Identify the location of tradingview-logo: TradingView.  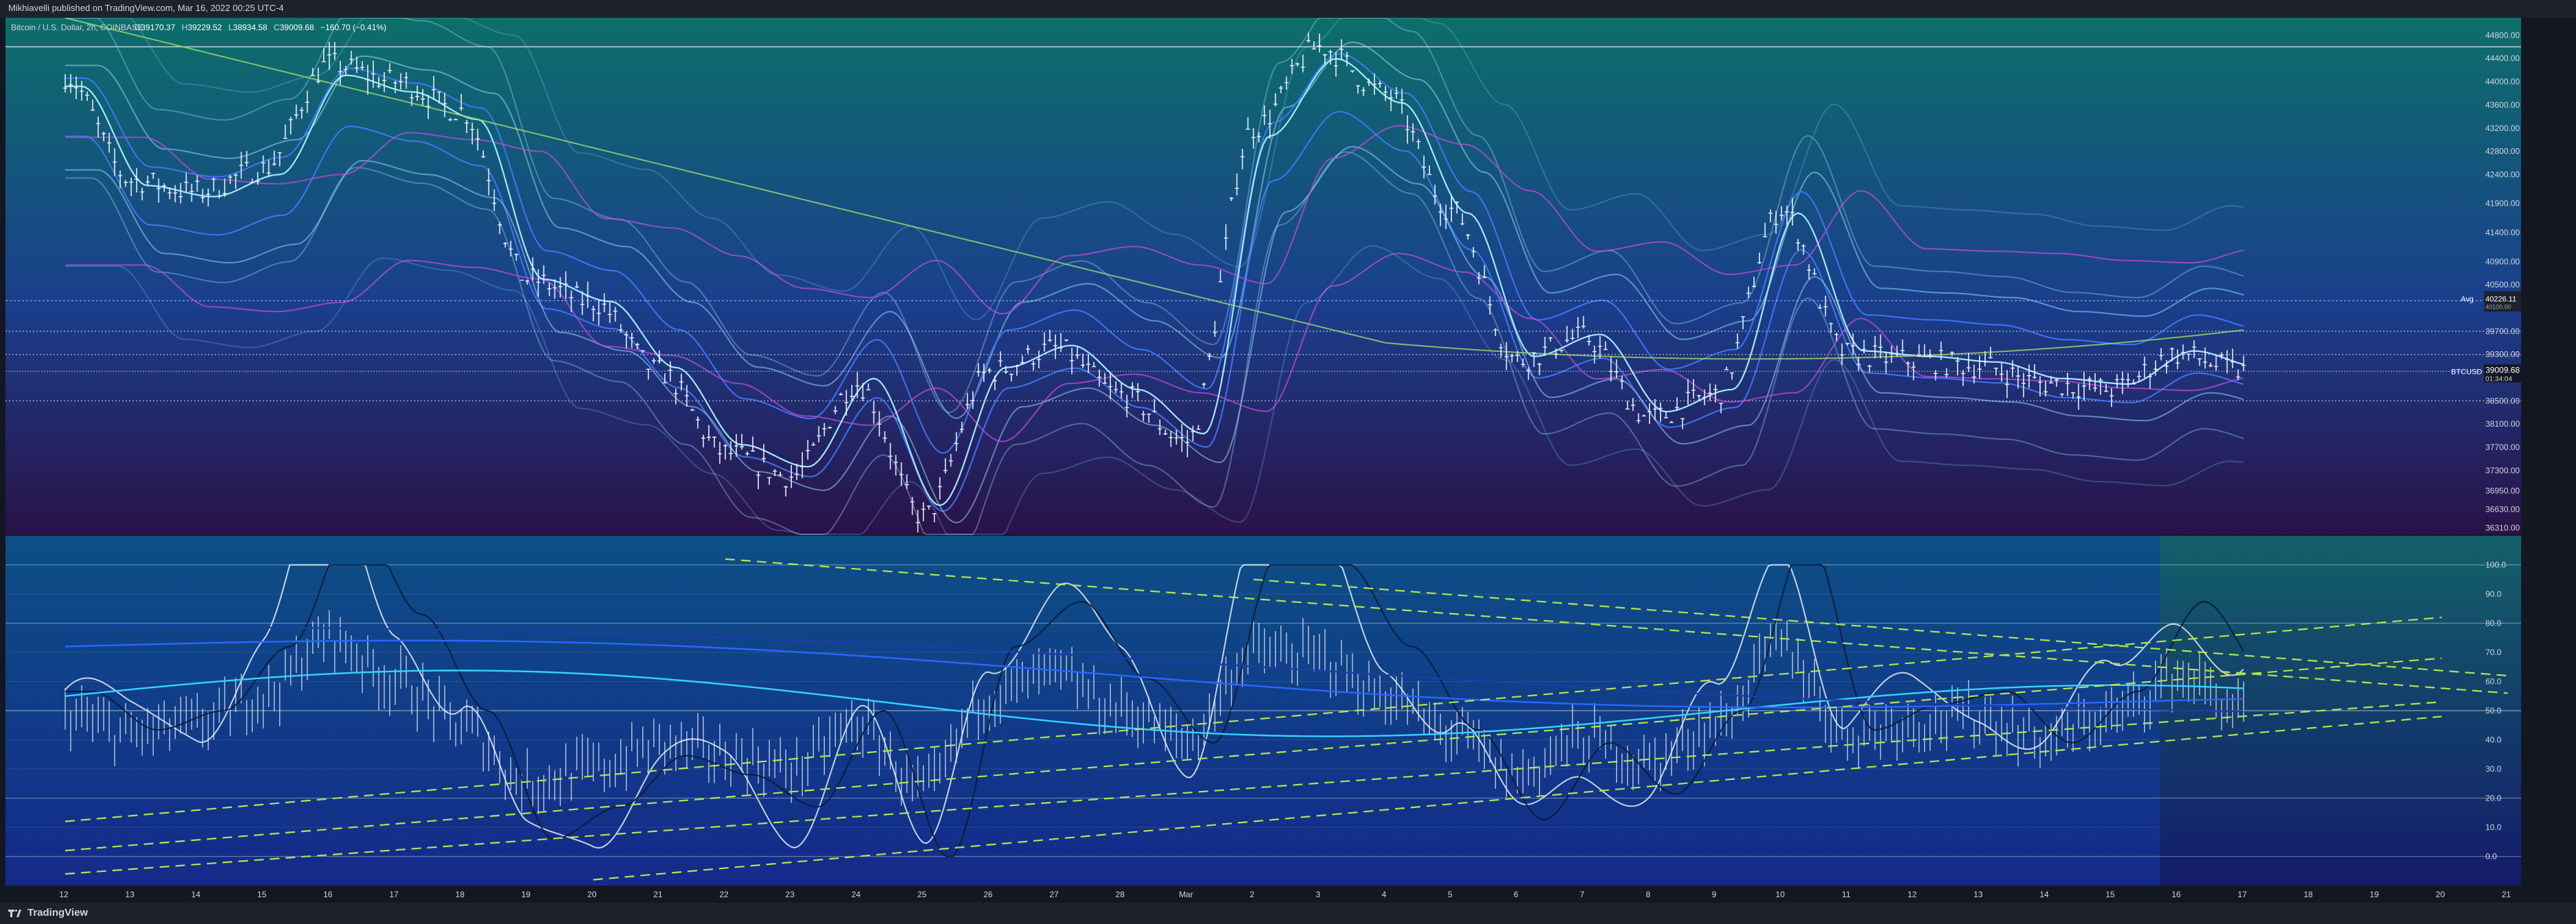
(48, 913).